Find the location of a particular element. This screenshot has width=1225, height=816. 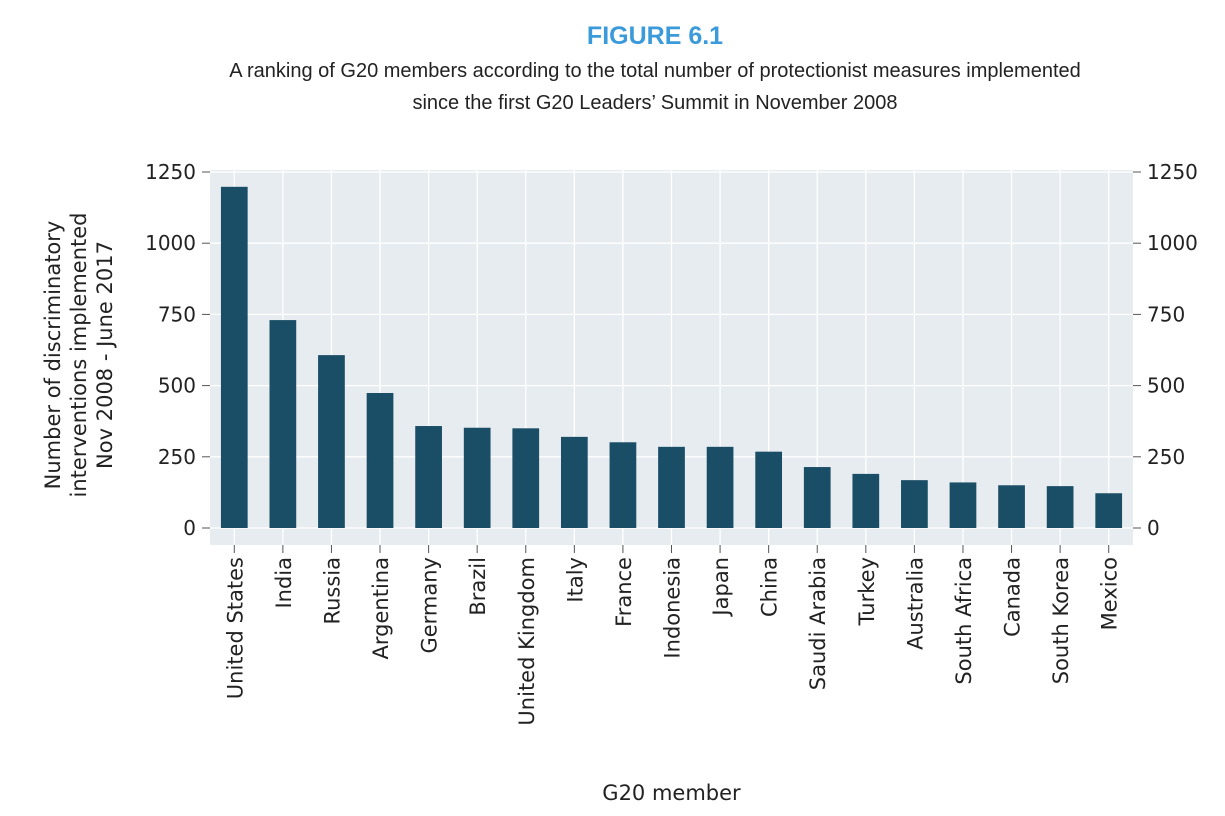

x-tick-label: France is located at coordinates (624, 592).